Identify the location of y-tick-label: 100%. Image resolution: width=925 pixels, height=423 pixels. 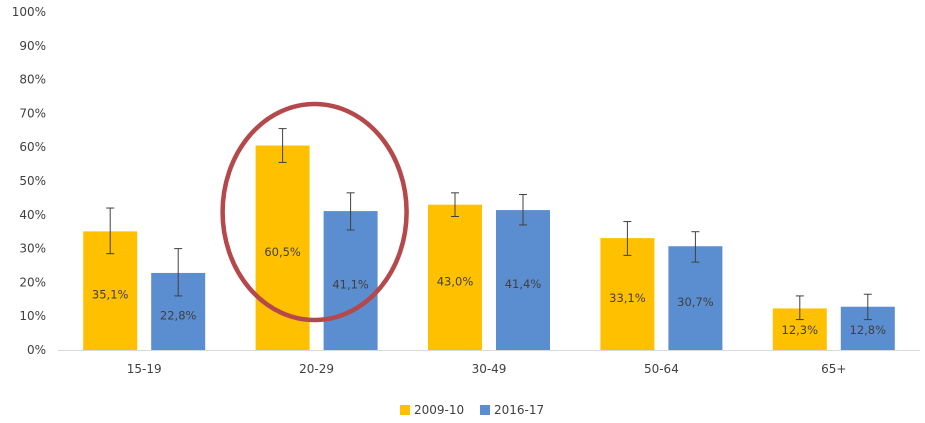
(29, 12).